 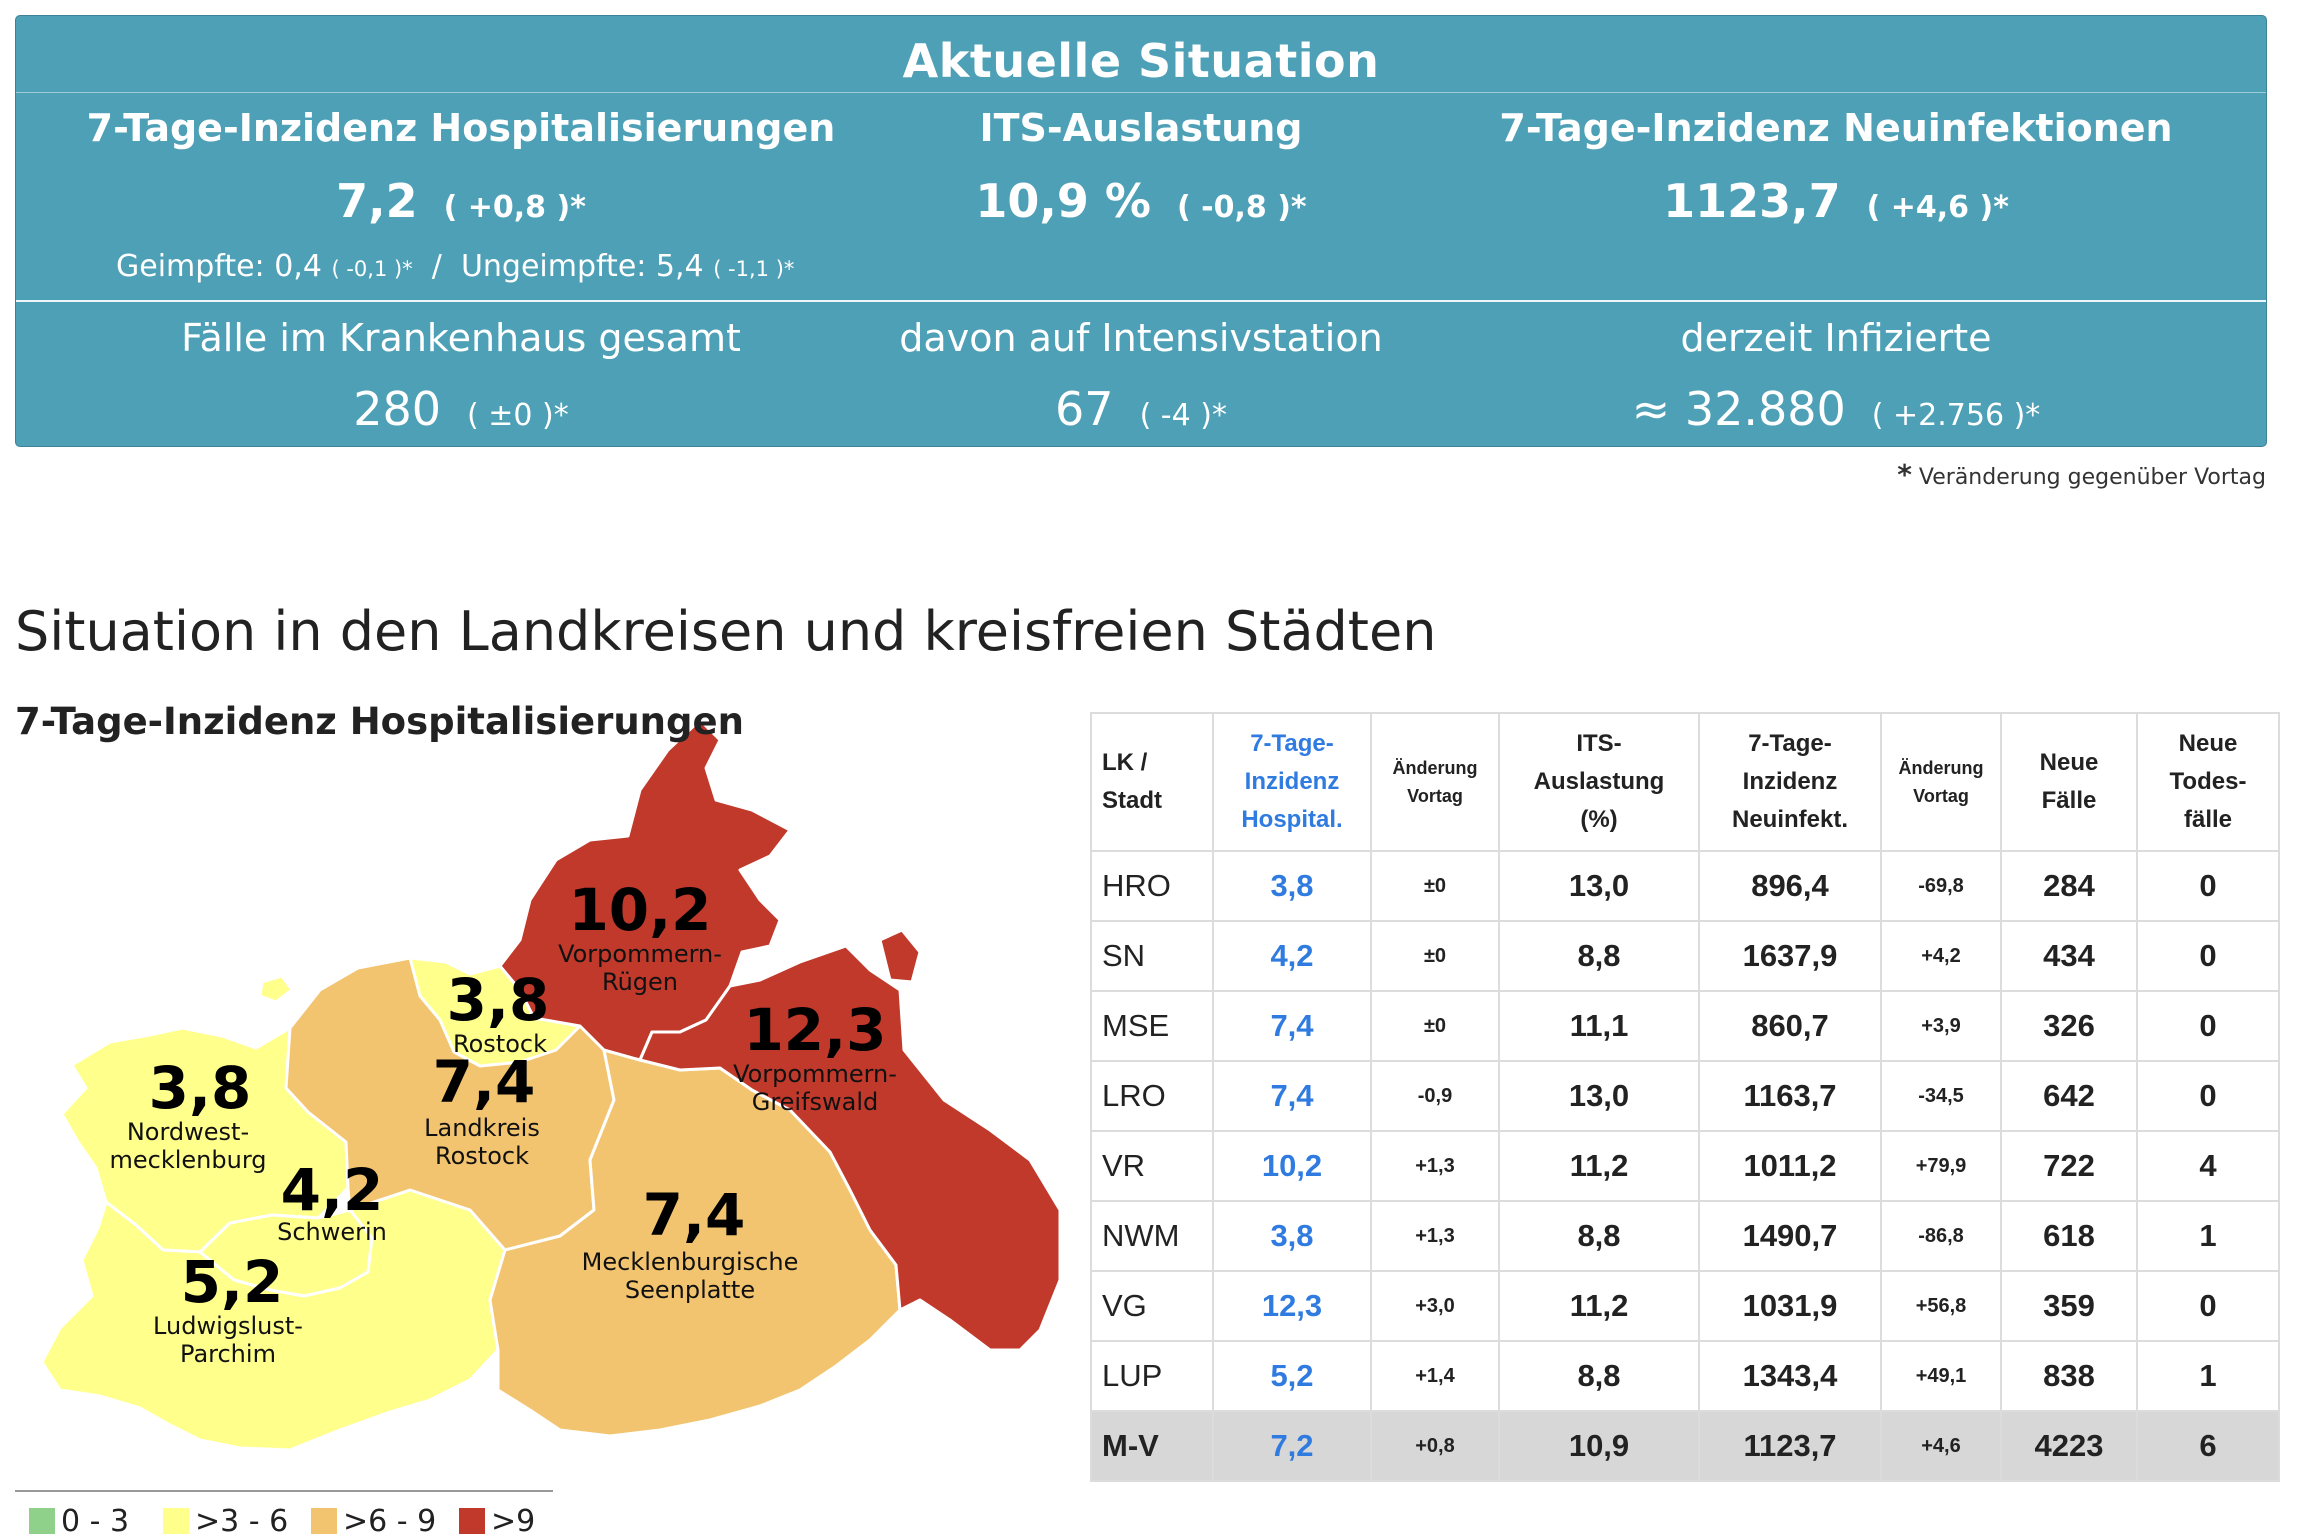 What do you see at coordinates (582, 266) in the screenshot?
I see `unvaccinated-value: Ungeimpfte: 5,4` at bounding box center [582, 266].